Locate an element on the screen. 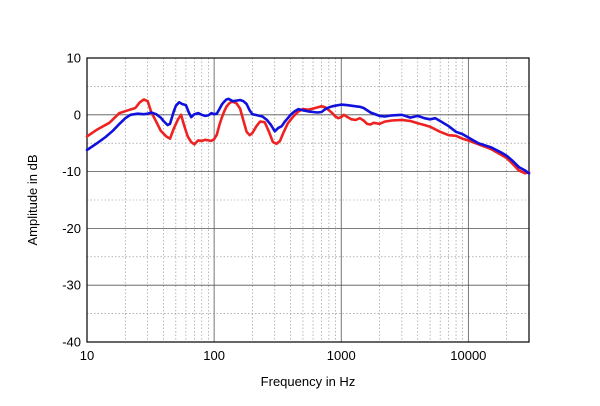  series-layer is located at coordinates (308, 136).